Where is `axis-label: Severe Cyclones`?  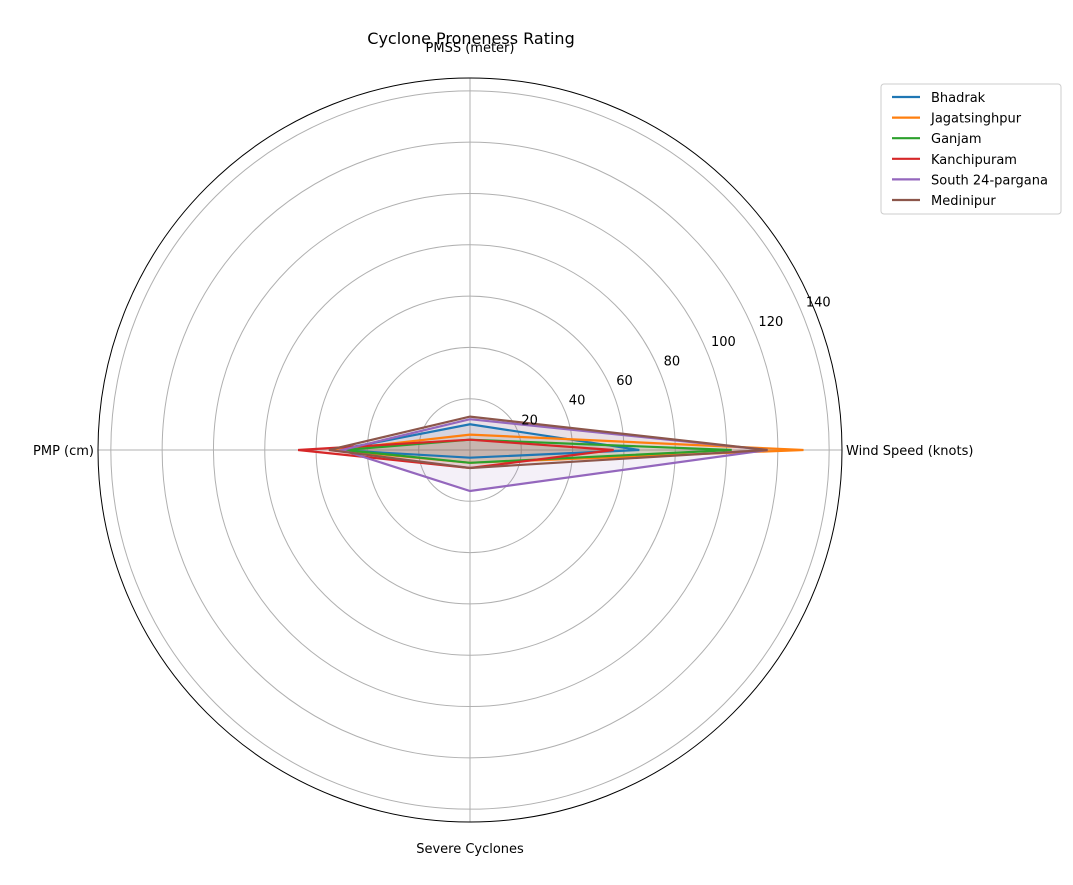
axis-label: Severe Cyclones is located at coordinates (470, 849).